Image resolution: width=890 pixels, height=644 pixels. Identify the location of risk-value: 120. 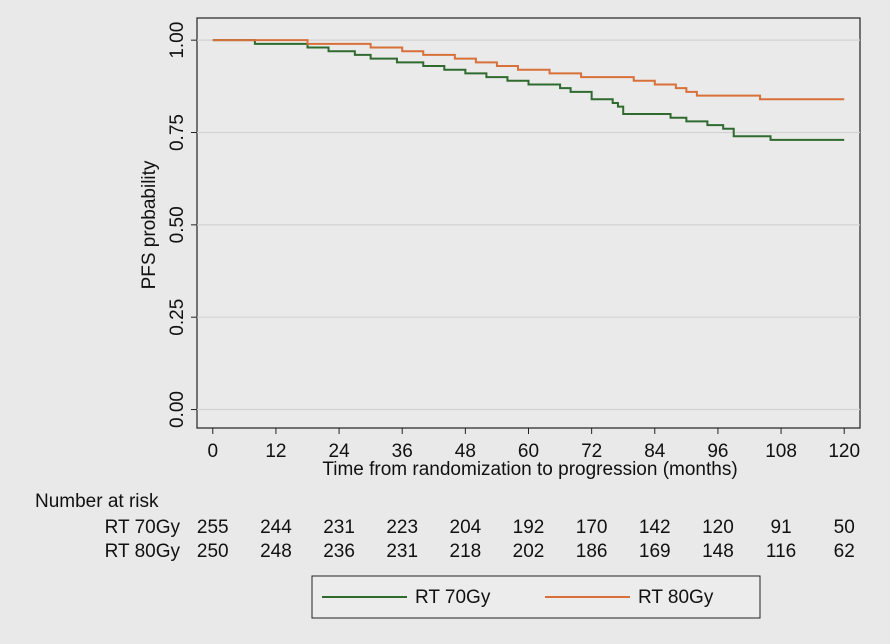
(718, 527).